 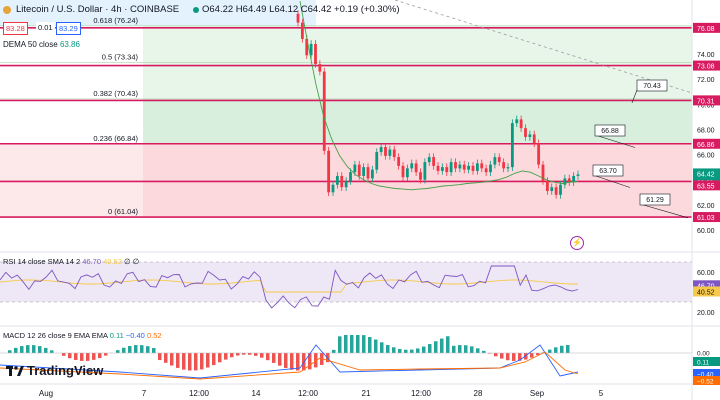 What do you see at coordinates (91, 261) in the screenshot?
I see `rsi-value: 46.70` at bounding box center [91, 261].